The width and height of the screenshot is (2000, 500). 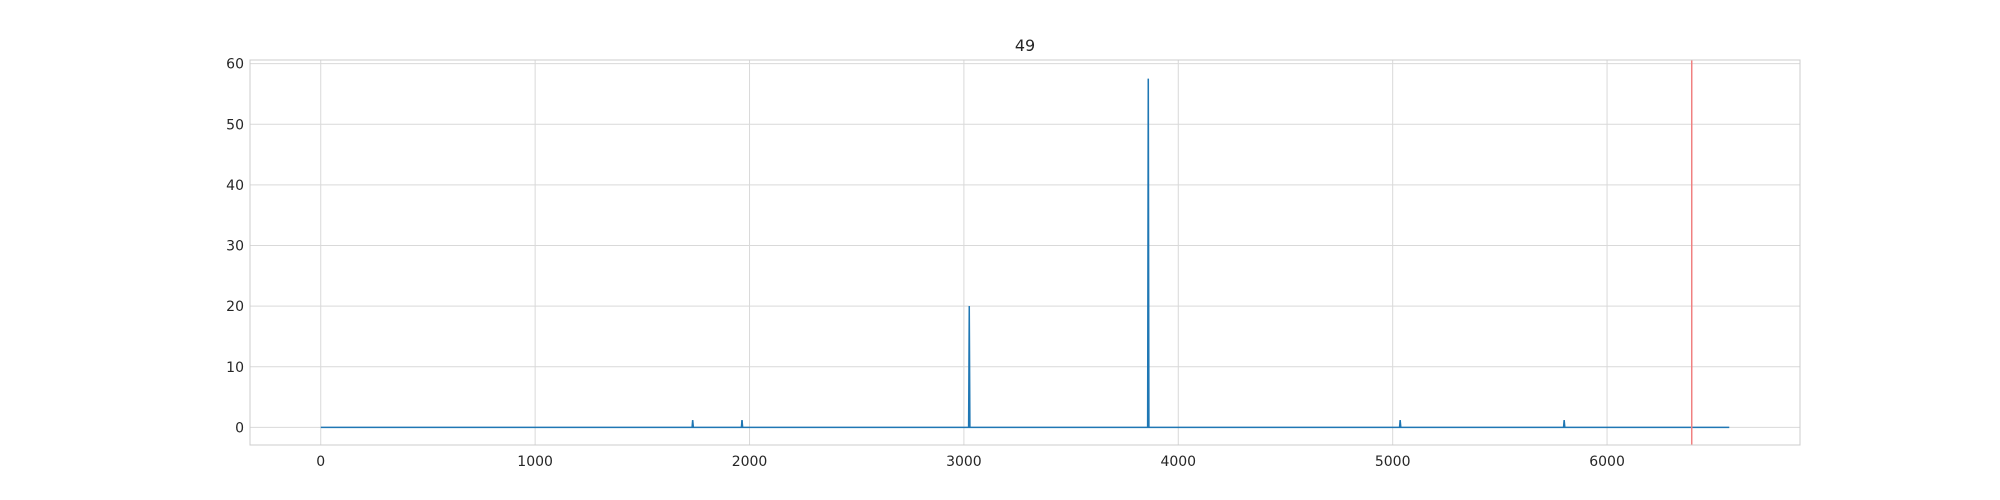 What do you see at coordinates (235, 307) in the screenshot?
I see `y-tick-label: 20` at bounding box center [235, 307].